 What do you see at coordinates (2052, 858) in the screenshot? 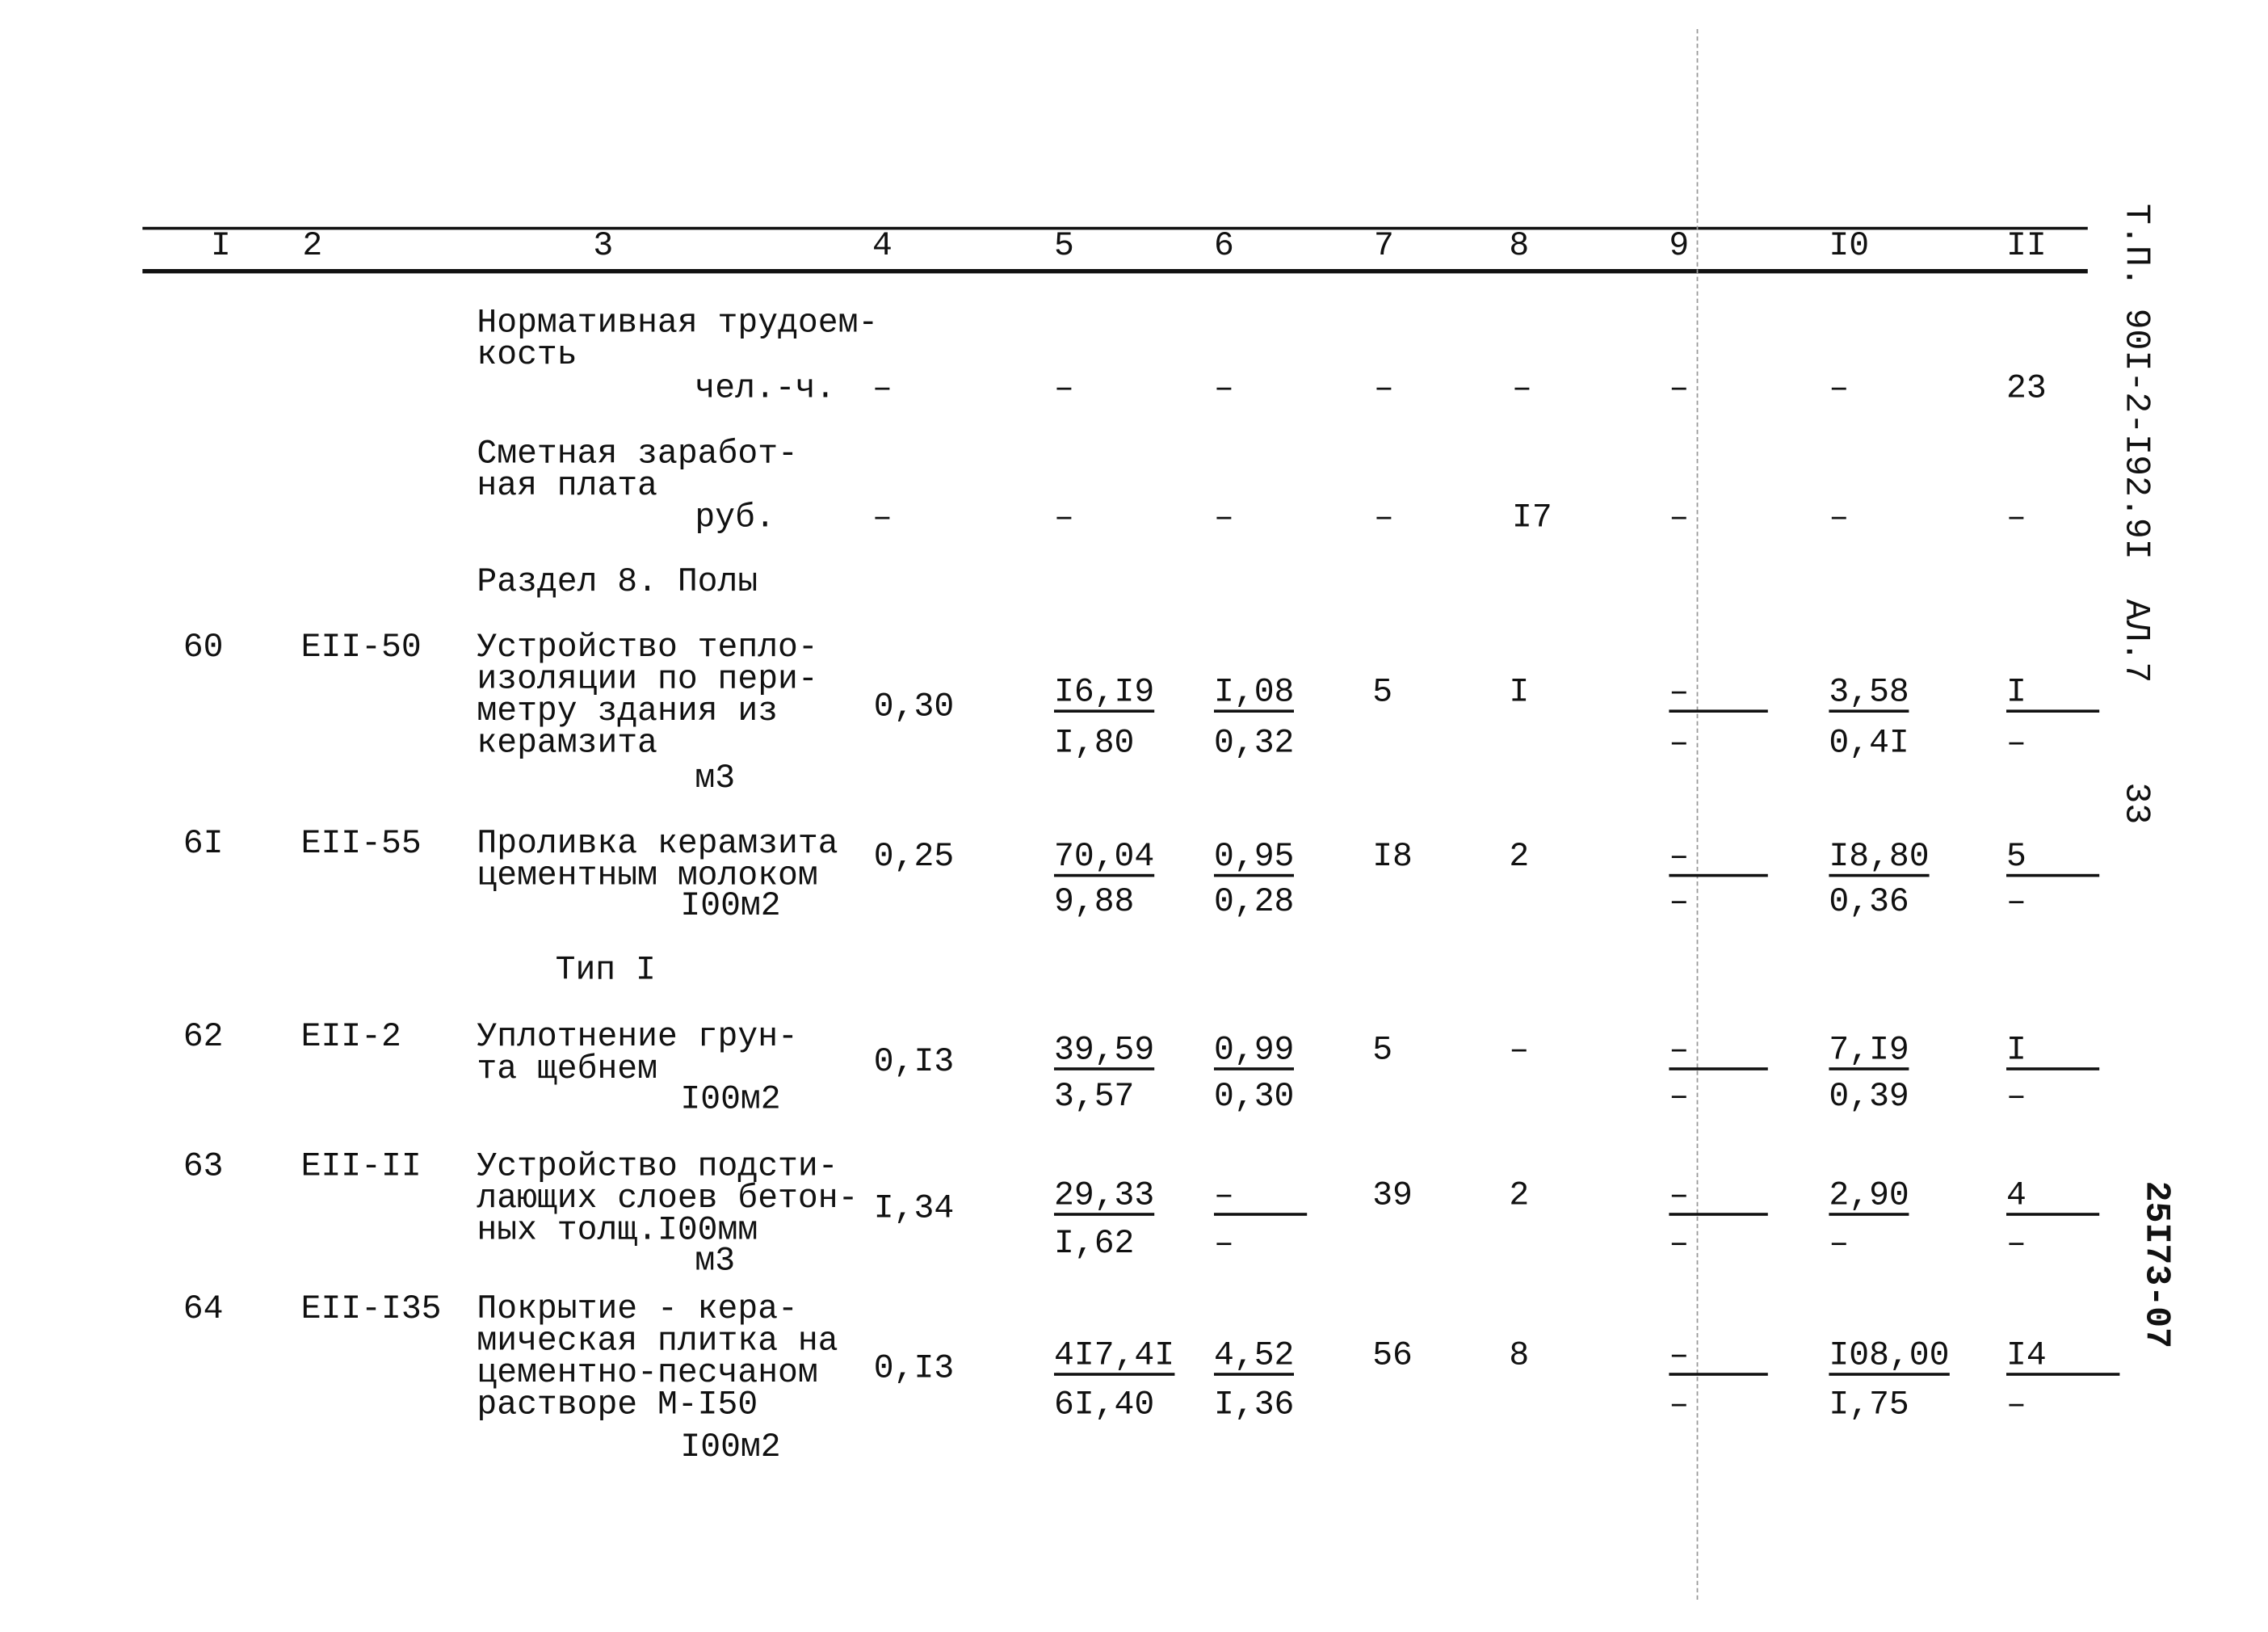
I see `cell-value-top: 5` at bounding box center [2052, 858].